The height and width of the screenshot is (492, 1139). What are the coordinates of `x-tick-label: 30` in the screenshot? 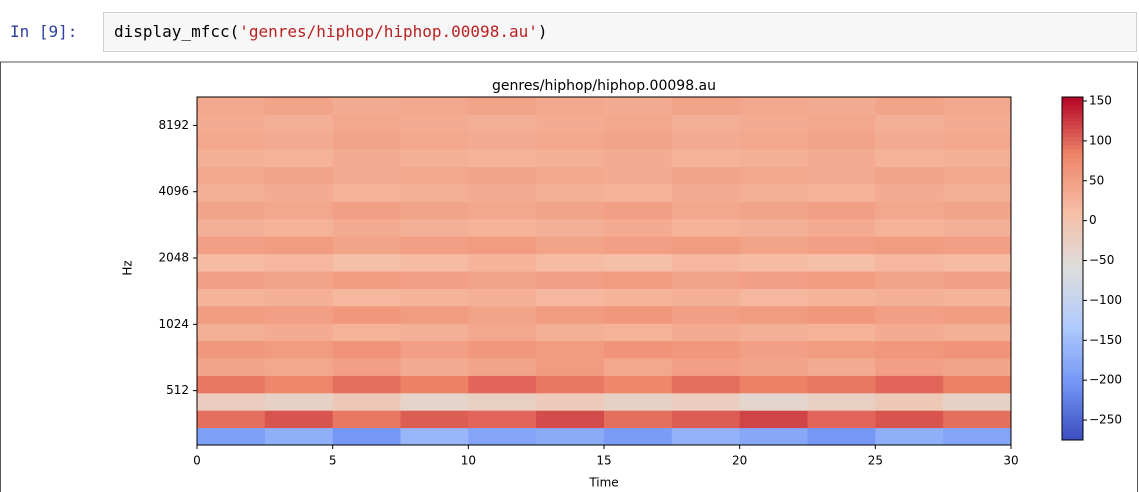 It's located at (1010, 461).